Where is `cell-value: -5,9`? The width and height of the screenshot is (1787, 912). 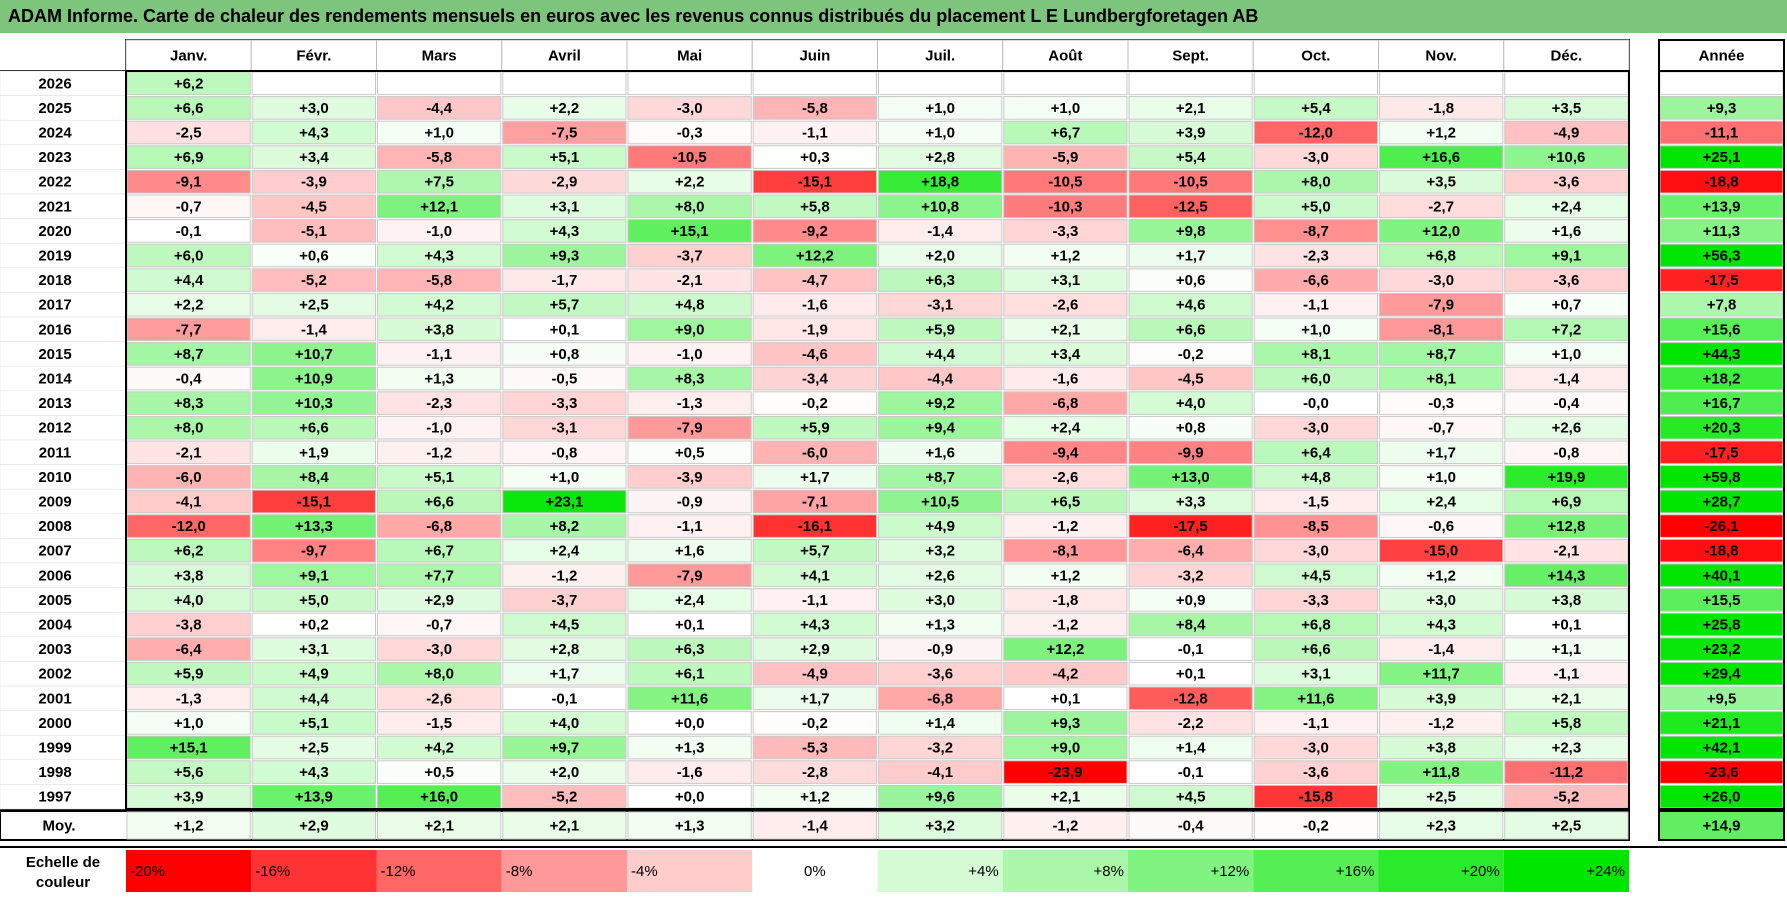 cell-value: -5,9 is located at coordinates (1065, 157).